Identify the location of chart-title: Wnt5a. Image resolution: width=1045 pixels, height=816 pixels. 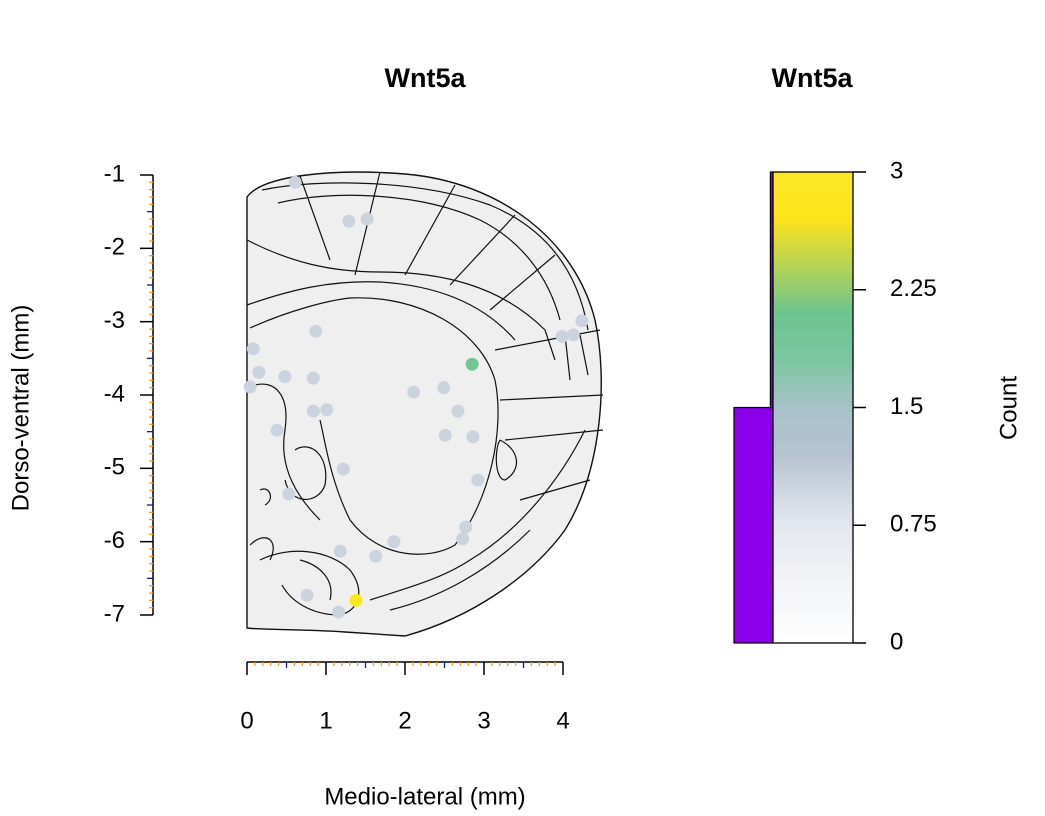
(426, 78).